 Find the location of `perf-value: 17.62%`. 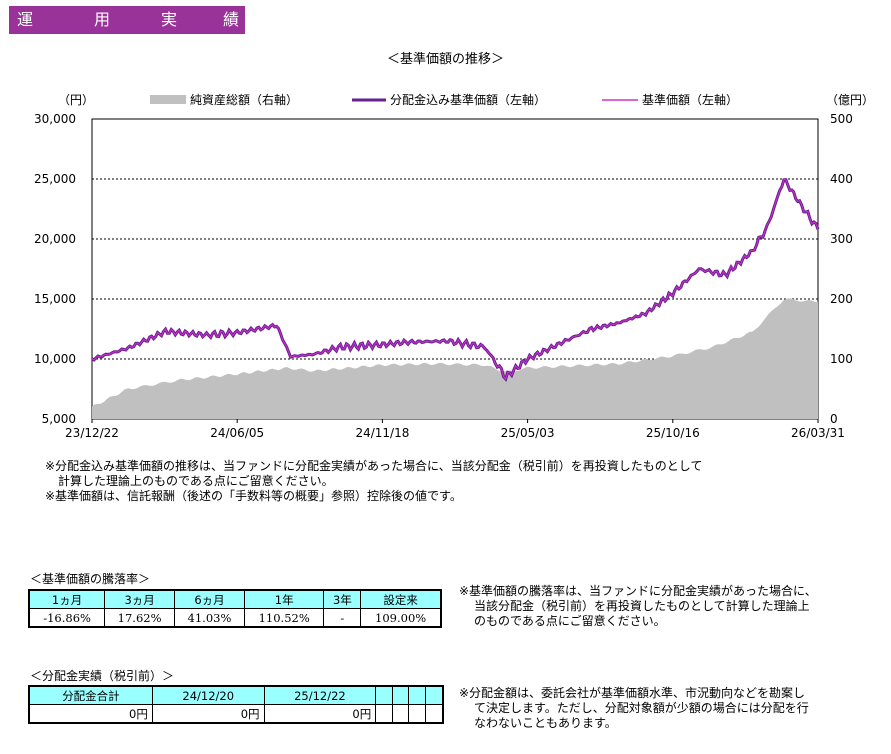

perf-value: 17.62% is located at coordinates (140, 618).